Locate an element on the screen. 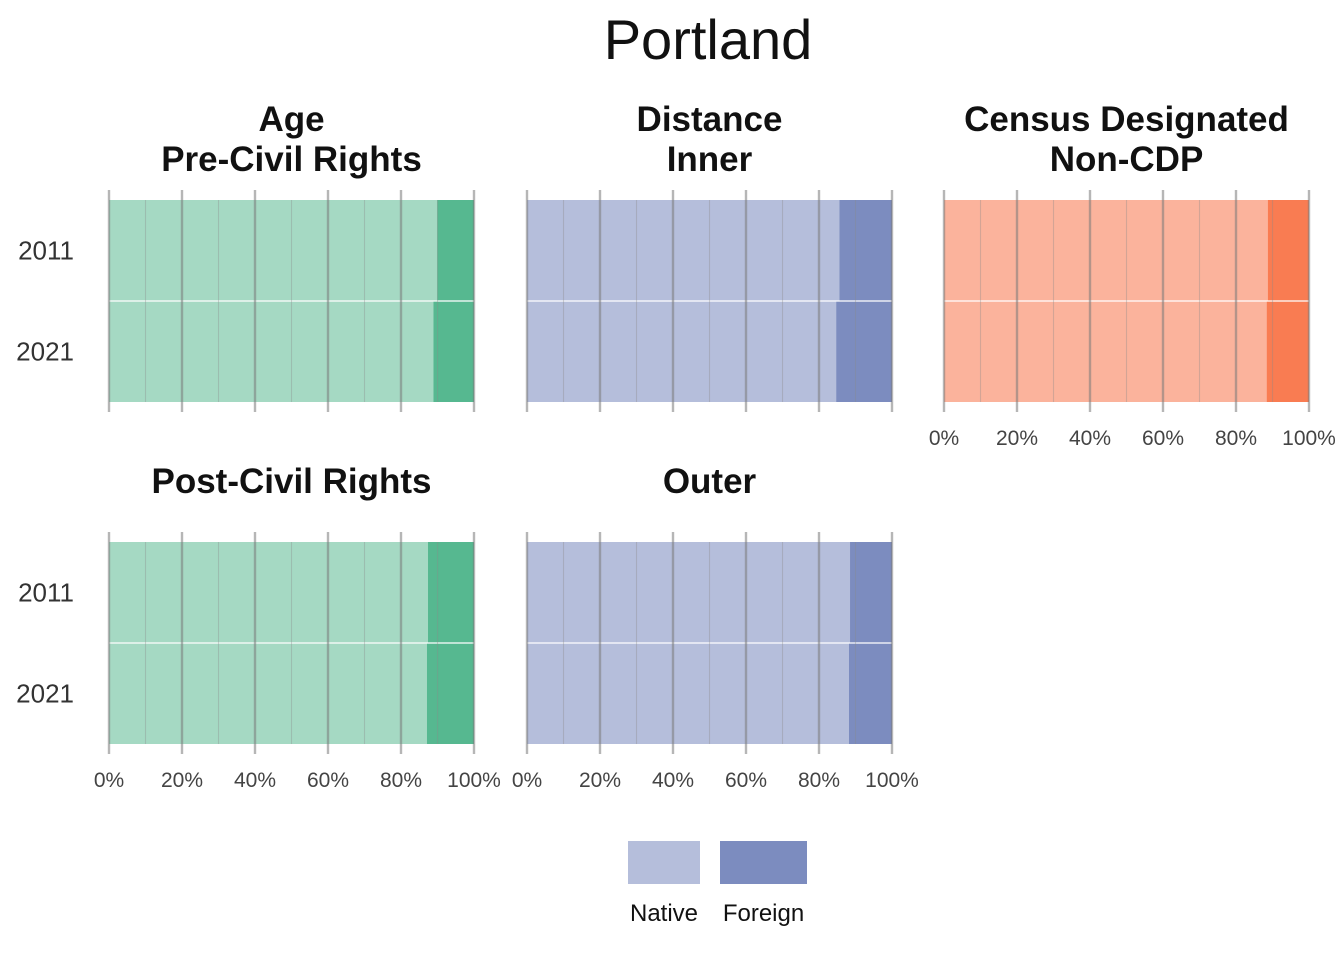 This screenshot has width=1344, height=960. facet-subgroup-title: Pre-Civil Rights is located at coordinates (291, 159).